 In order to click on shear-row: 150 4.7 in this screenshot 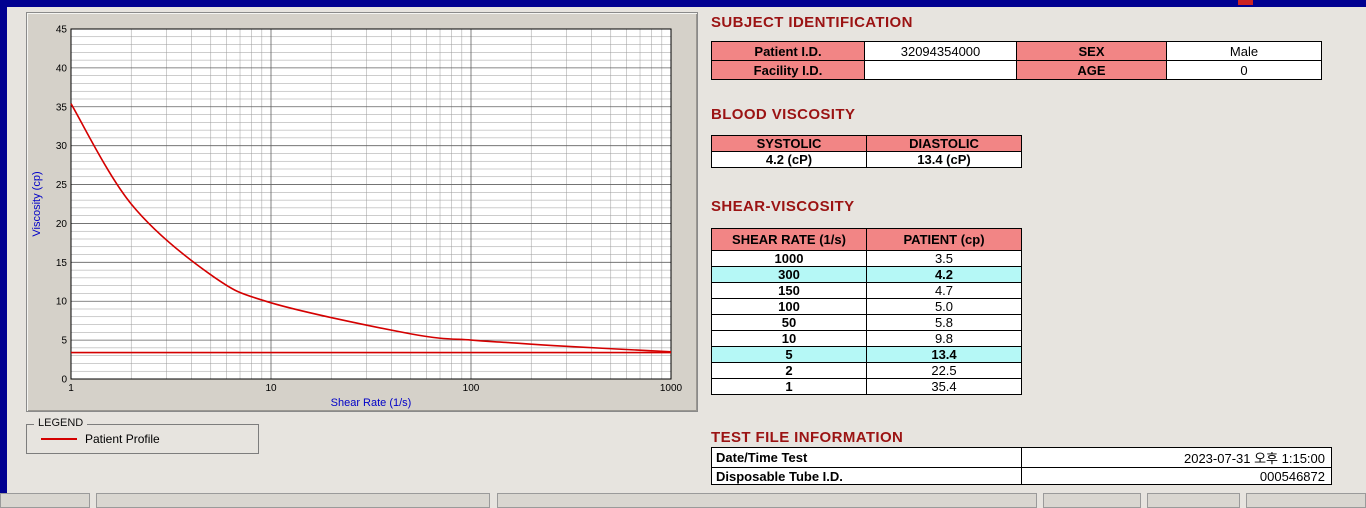, I will do `click(866, 290)`.